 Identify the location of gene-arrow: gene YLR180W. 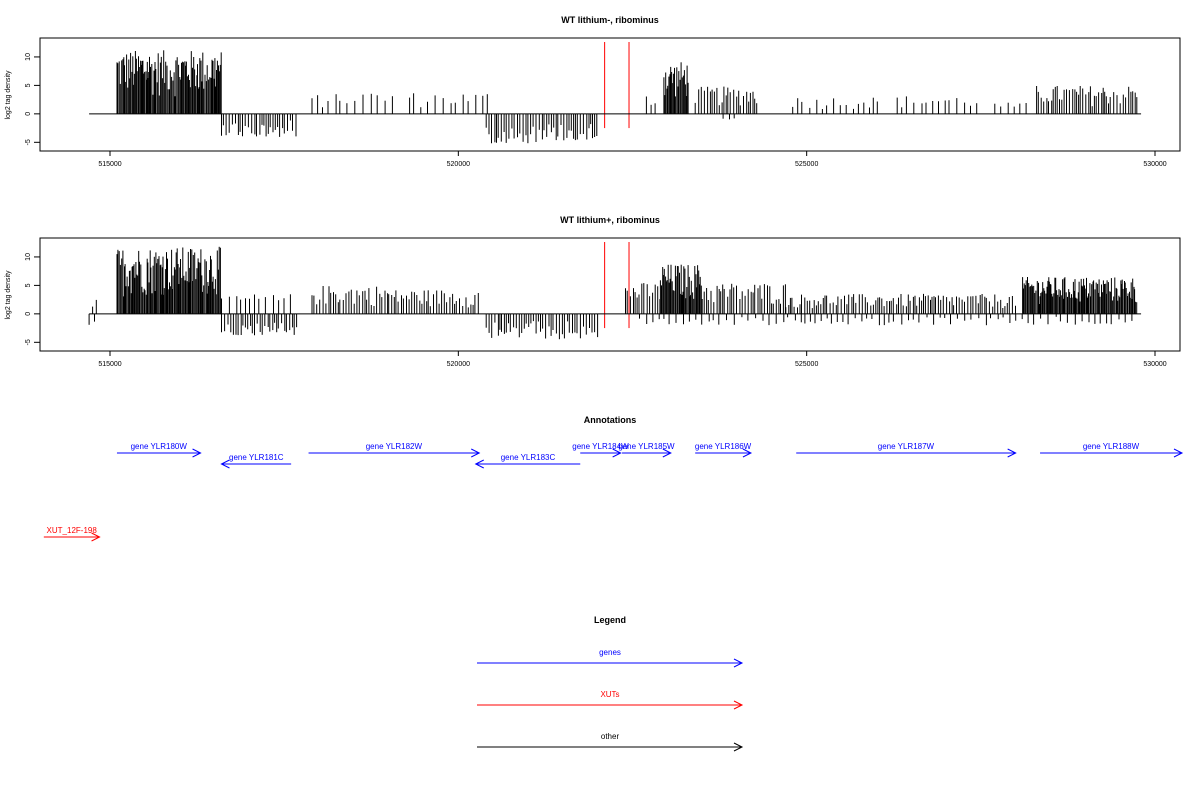
(159, 450).